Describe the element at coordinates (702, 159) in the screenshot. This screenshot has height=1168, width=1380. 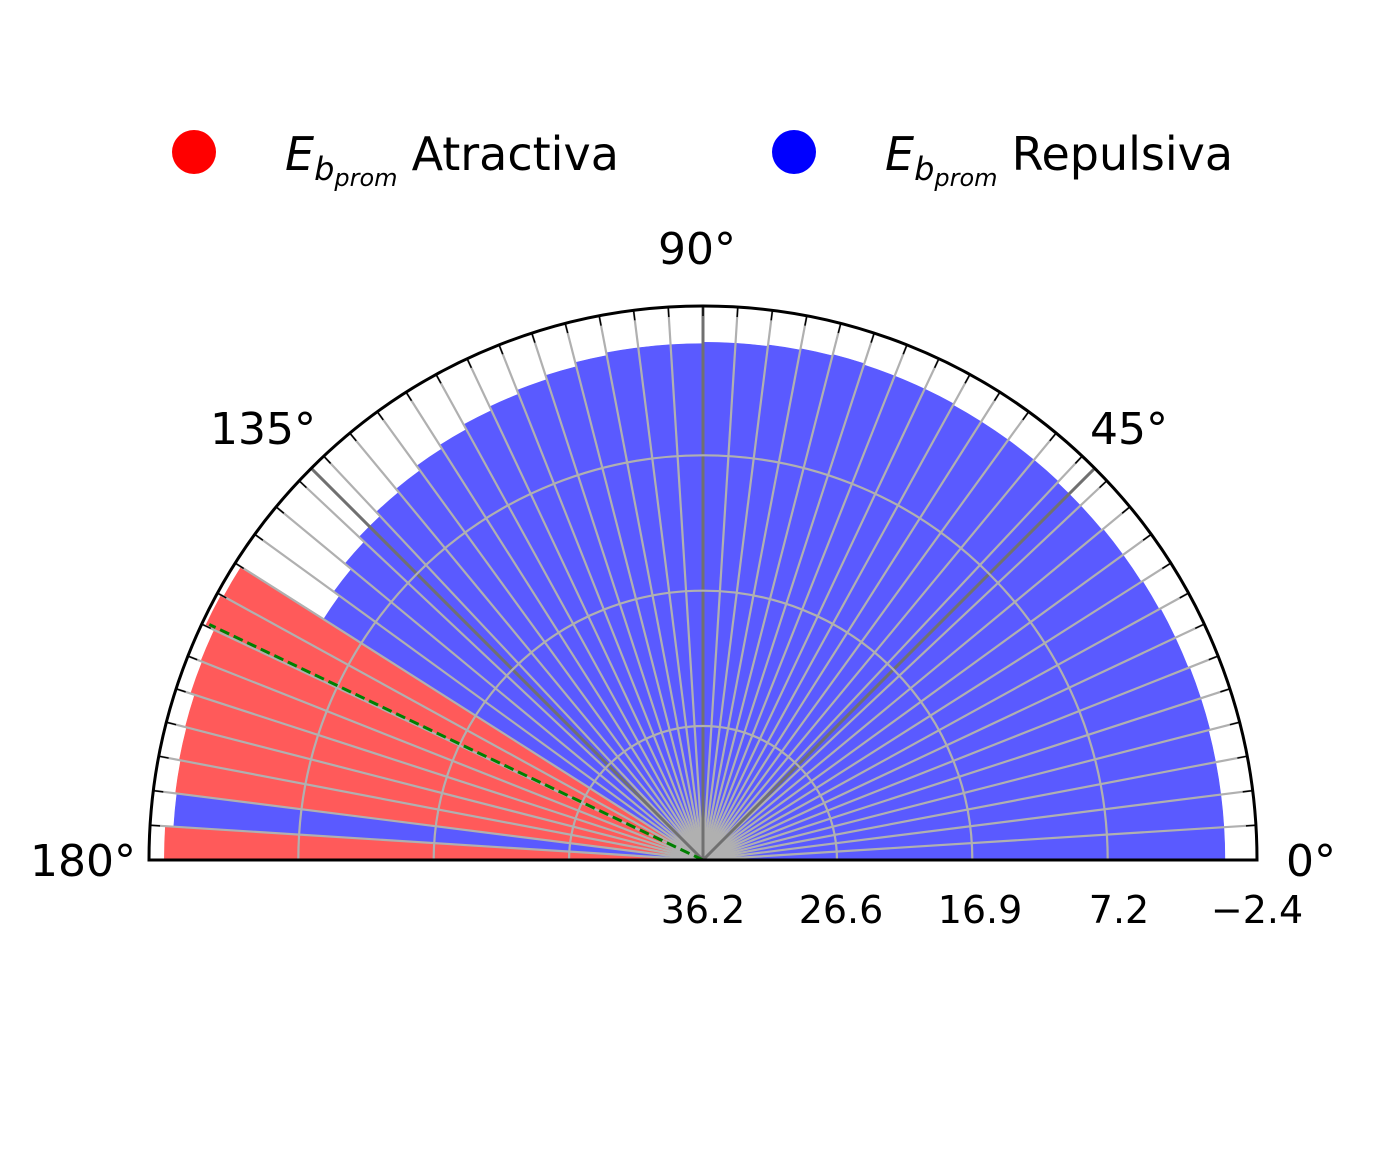
I see `legend: Ebprom Atractiva Ebprom Repulsiva` at that location.